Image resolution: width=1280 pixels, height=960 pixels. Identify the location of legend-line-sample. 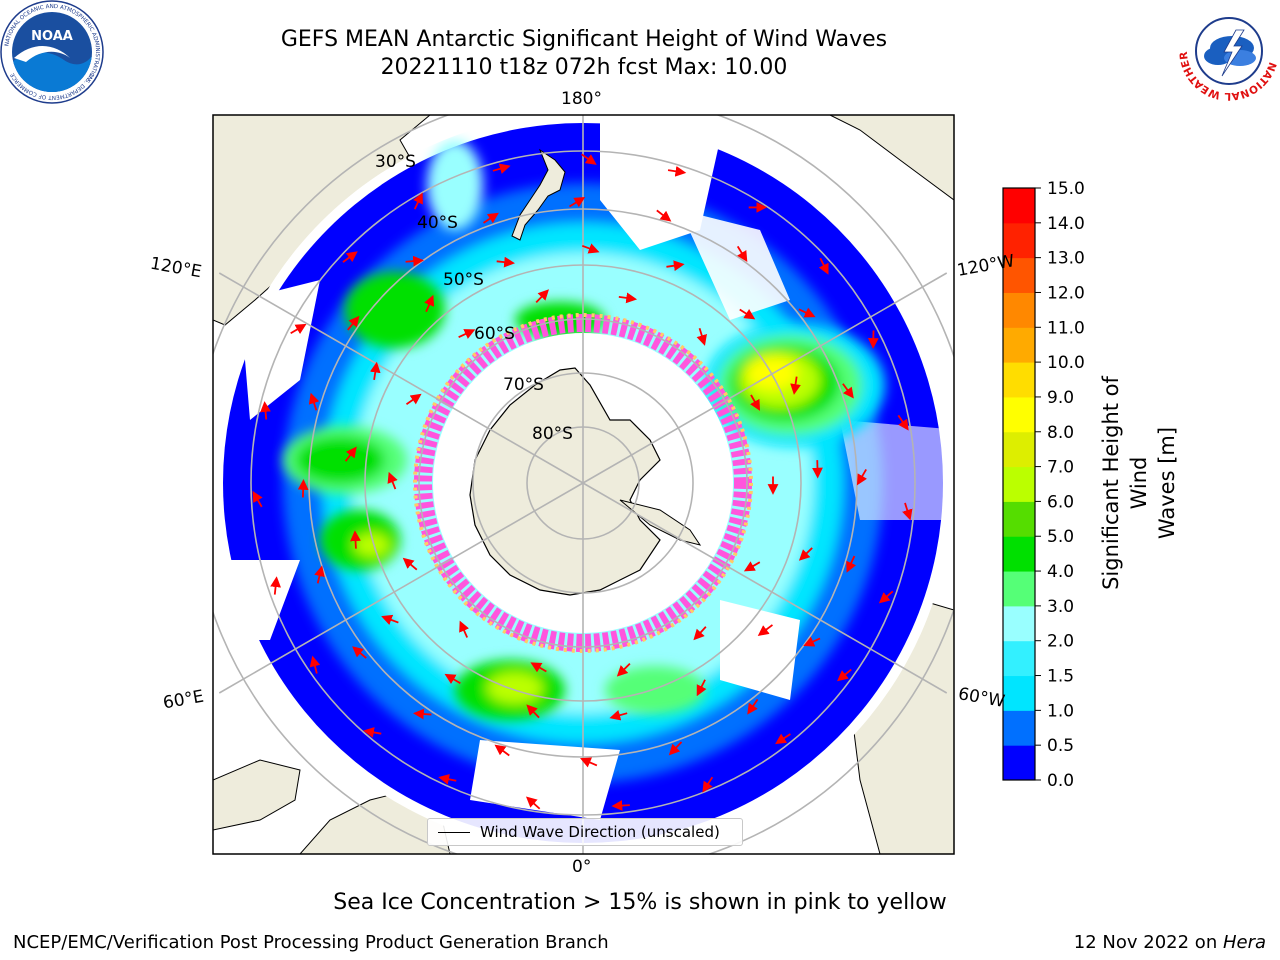
(454, 832).